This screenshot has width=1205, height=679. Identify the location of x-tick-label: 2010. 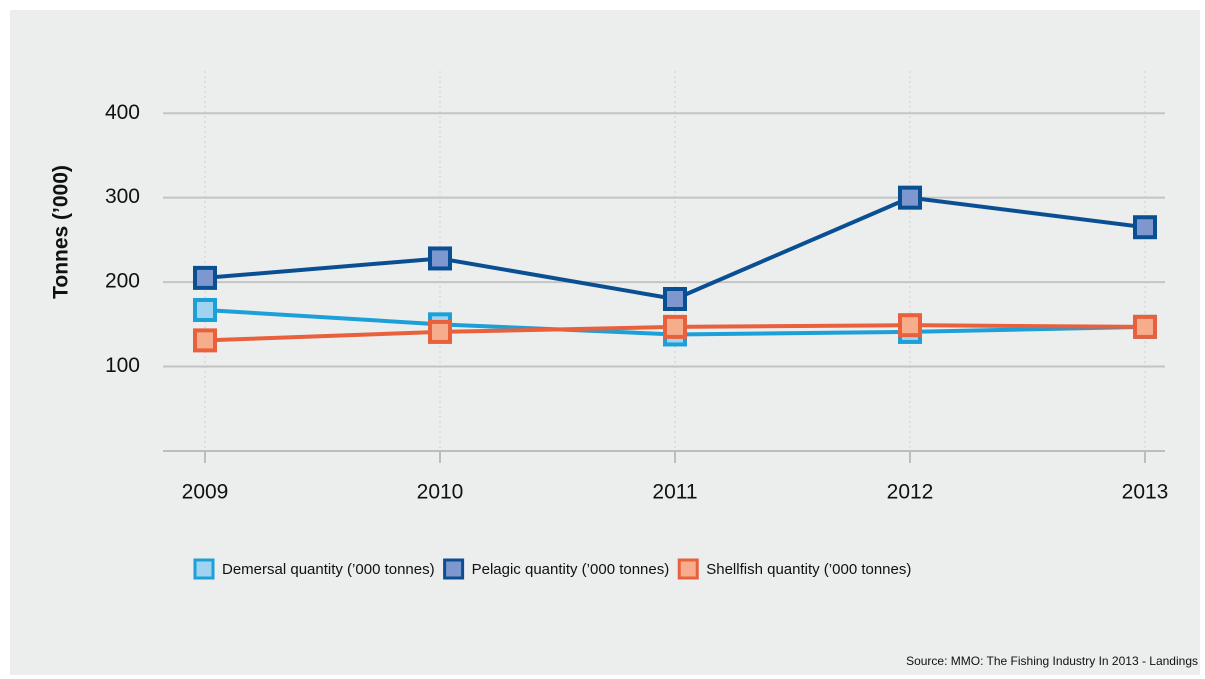
(440, 492).